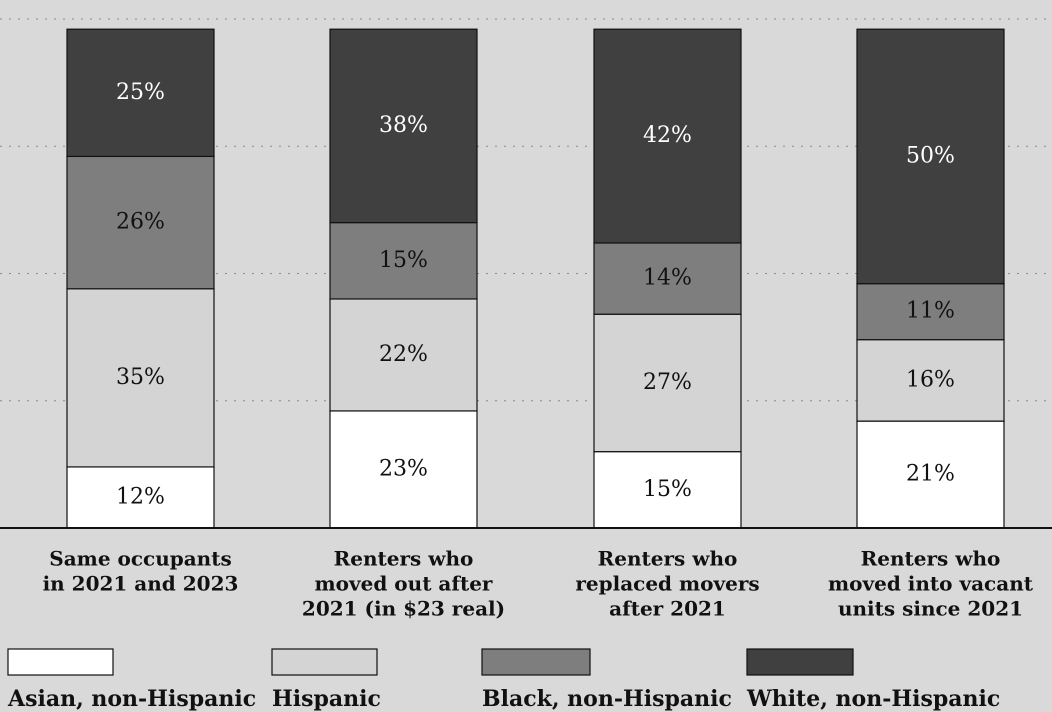  What do you see at coordinates (131, 699) in the screenshot?
I see `legend-label-asian-non-hispanic: Asian, non-Hispanic` at bounding box center [131, 699].